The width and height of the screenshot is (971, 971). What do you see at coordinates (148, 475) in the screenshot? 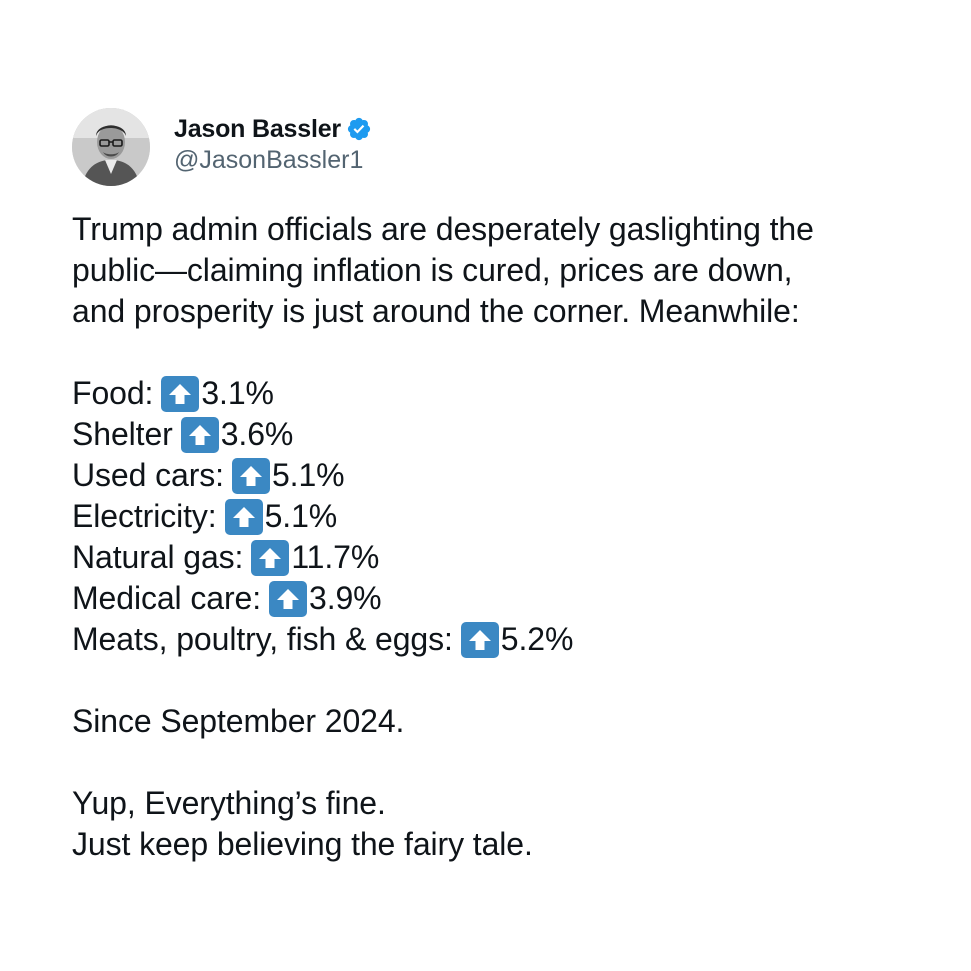
I see `stat-label: Used cars:` at bounding box center [148, 475].